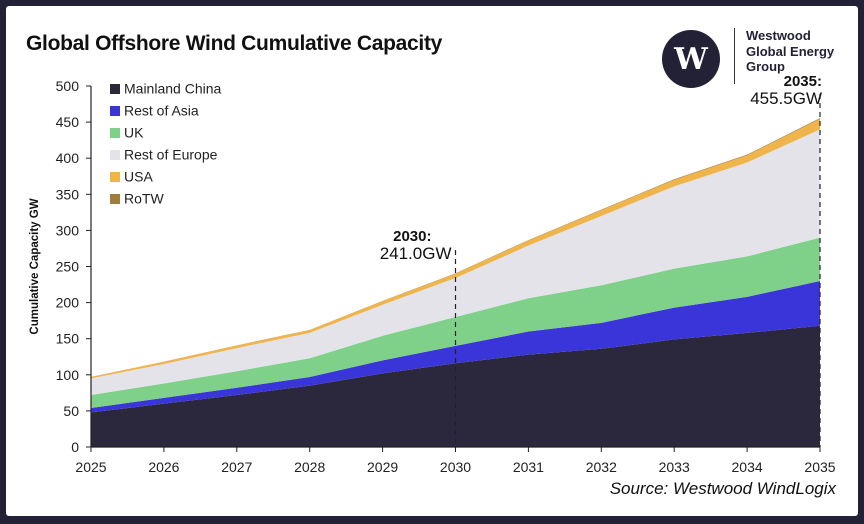 This screenshot has width=864, height=524. I want to click on legend-label-uk: UK, so click(134, 133).